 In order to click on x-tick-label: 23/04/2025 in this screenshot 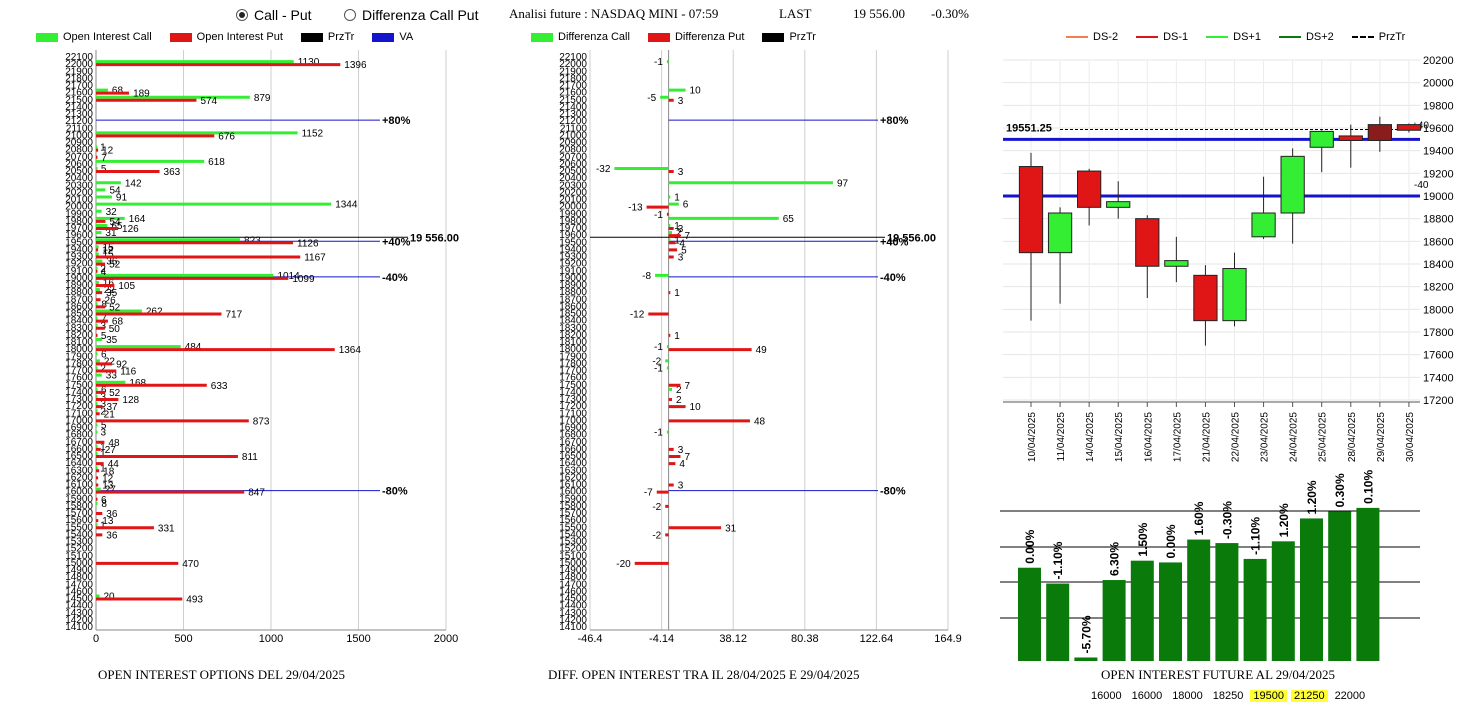, I will do `click(1265, 437)`.